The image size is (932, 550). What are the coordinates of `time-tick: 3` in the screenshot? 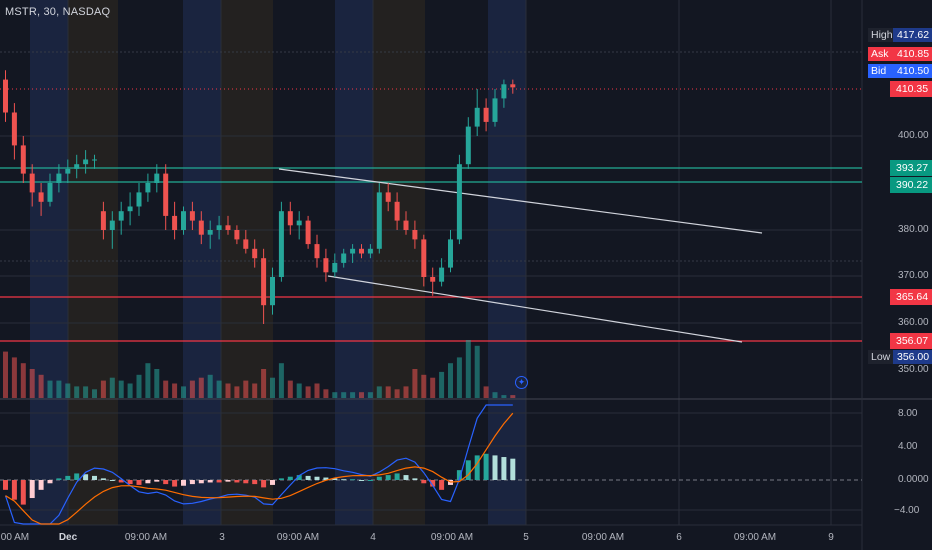 It's located at (222, 537).